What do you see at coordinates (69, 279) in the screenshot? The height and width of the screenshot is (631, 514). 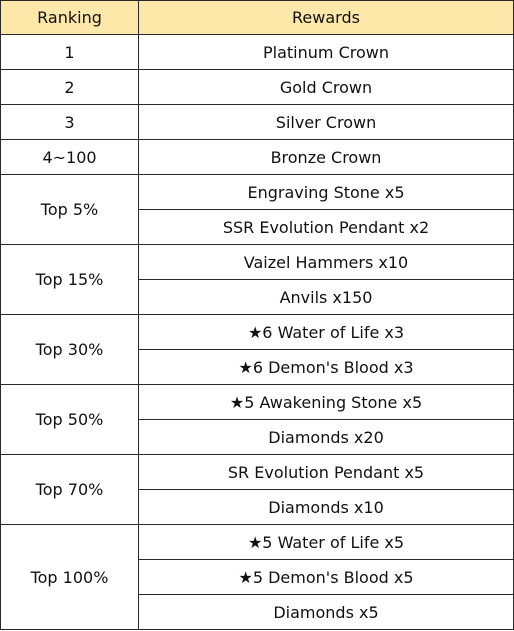 I see `rank-cell: Top 15%` at bounding box center [69, 279].